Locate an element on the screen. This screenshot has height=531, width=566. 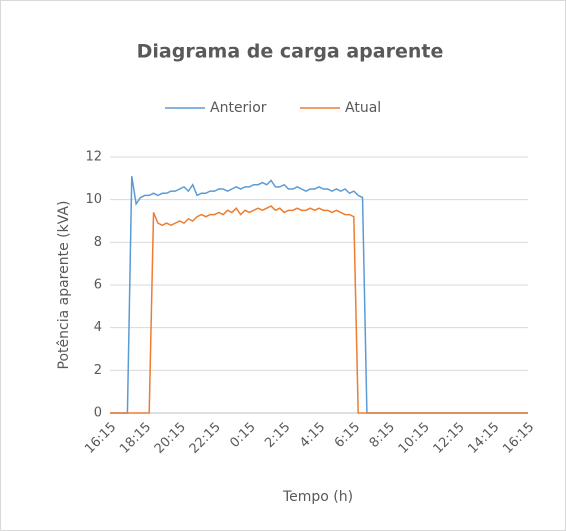
y-tick-label: 0 is located at coordinates (98, 413).